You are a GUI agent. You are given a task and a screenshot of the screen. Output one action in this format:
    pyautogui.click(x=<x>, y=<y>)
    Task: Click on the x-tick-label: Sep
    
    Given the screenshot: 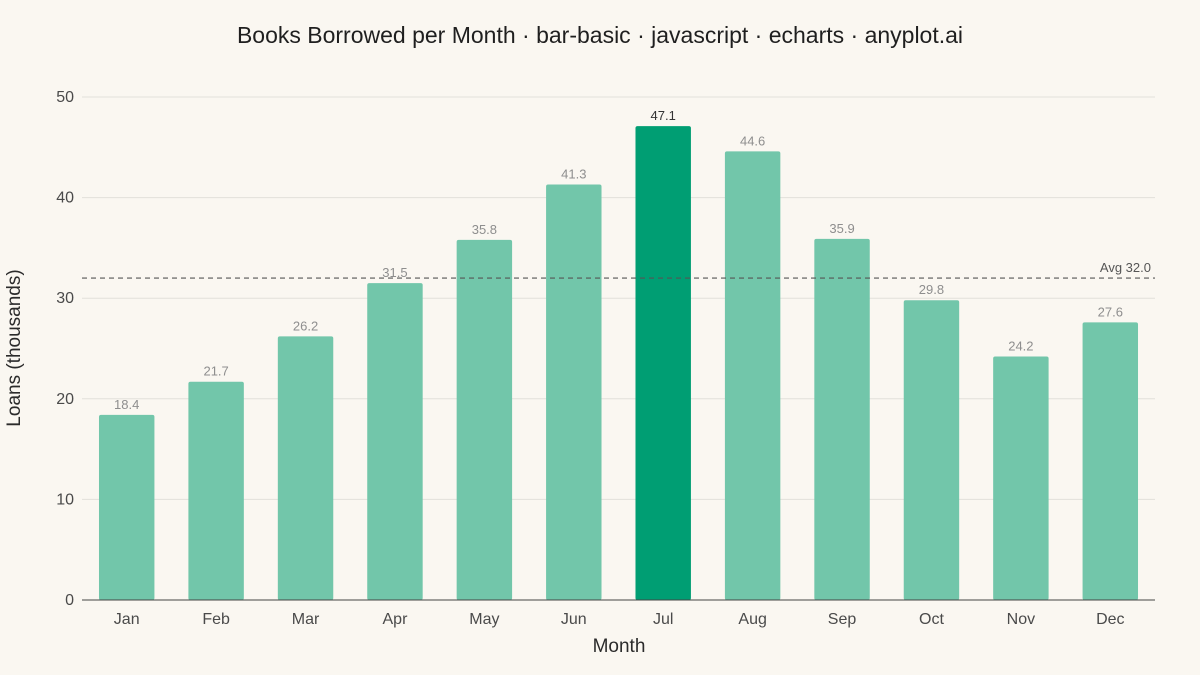 What is the action you would take?
    pyautogui.click(x=842, y=619)
    